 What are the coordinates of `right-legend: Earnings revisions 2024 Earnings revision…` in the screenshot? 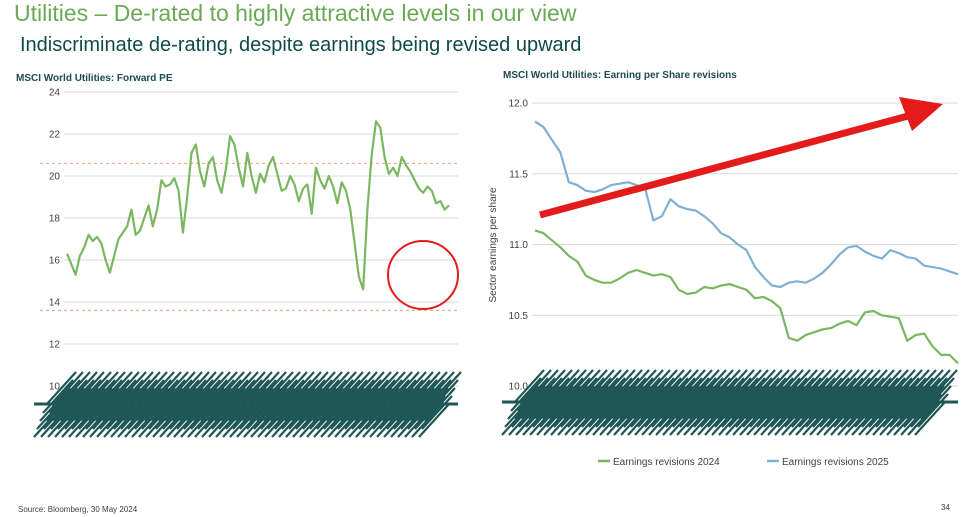 It's located at (743, 462).